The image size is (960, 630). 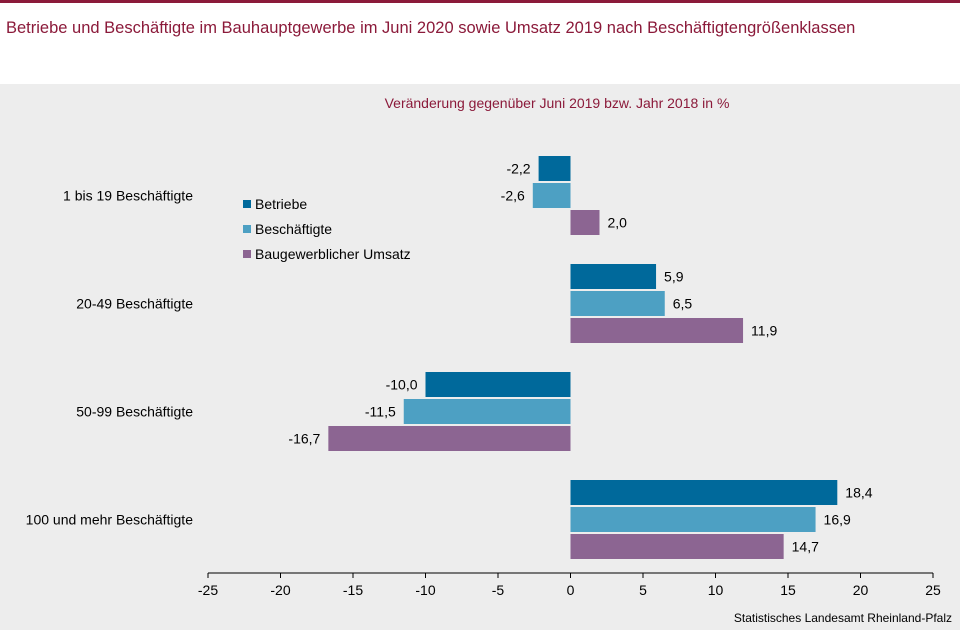 I want to click on data-label: -10,0, so click(x=402, y=385).